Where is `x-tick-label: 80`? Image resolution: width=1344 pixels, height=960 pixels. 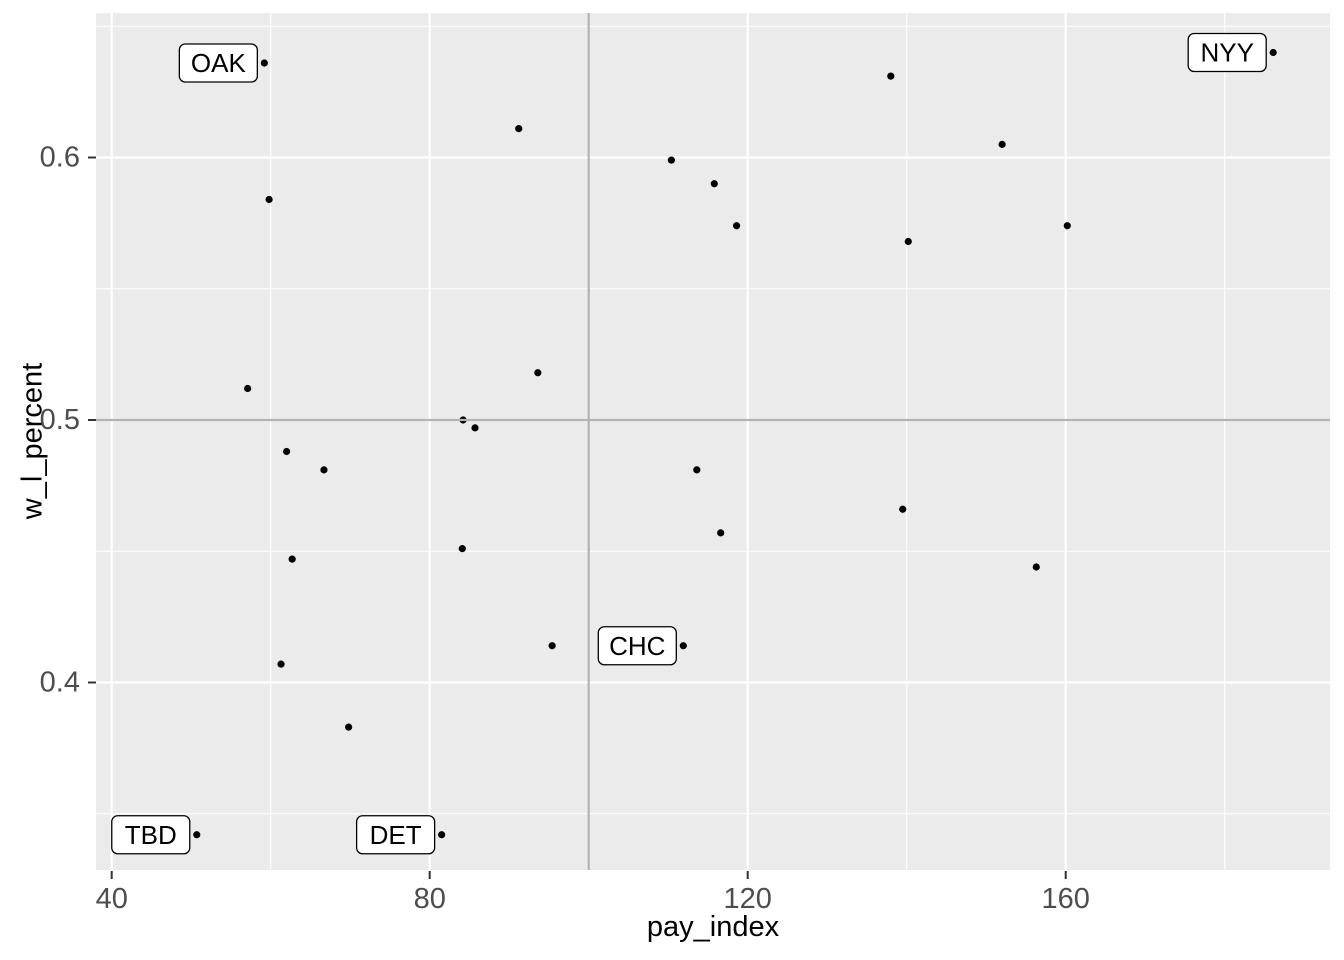
x-tick-label: 80 is located at coordinates (430, 899).